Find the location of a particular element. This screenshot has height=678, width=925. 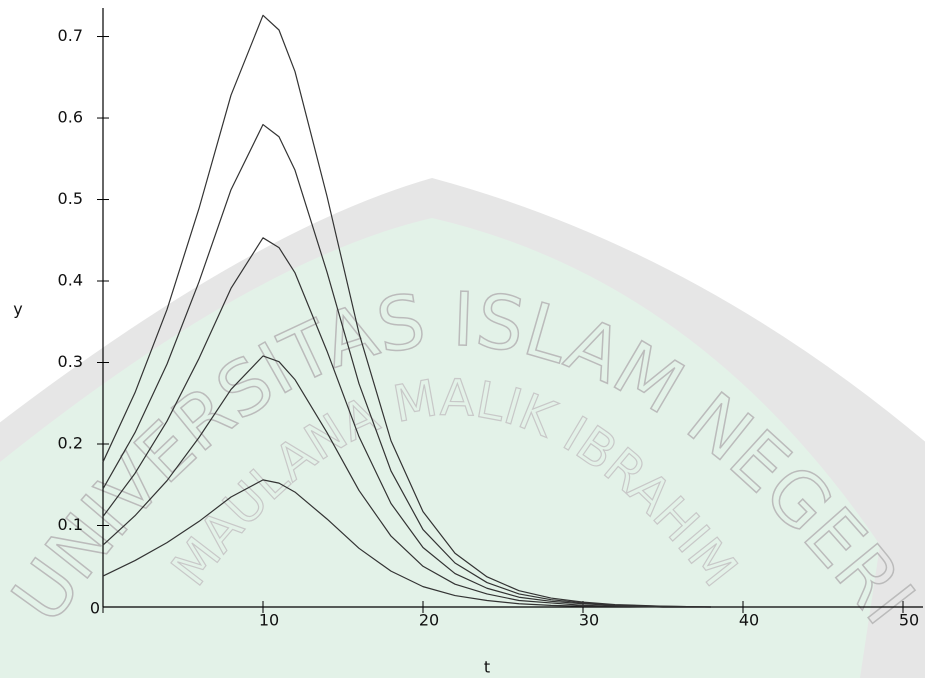

y-tick-label: 0.5 is located at coordinates (70, 198).